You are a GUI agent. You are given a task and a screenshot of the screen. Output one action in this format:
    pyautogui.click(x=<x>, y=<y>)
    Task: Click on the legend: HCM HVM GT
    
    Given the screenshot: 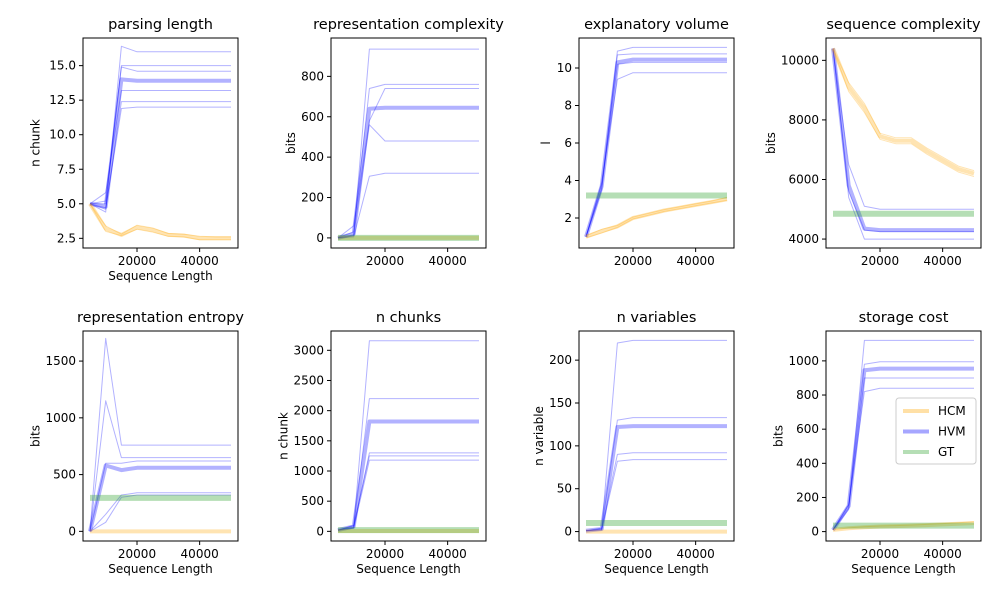 What is the action you would take?
    pyautogui.click(x=936, y=431)
    